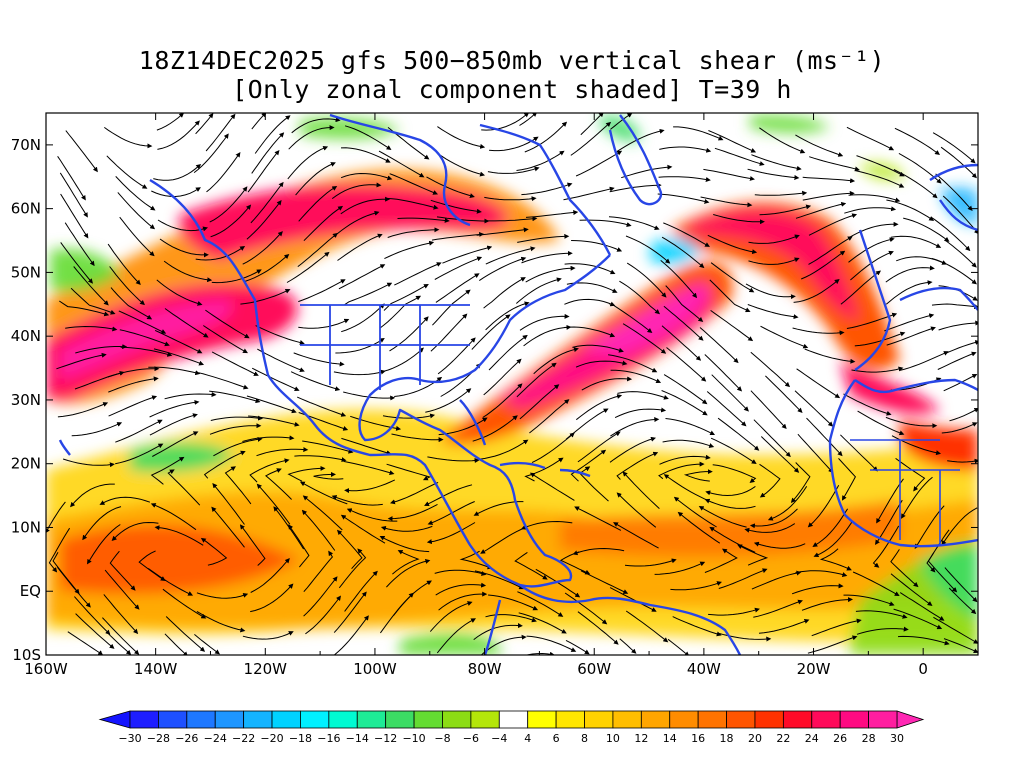 This screenshot has height=768, width=1024. What do you see at coordinates (26, 655) in the screenshot?
I see `lat-tick-label: 10S` at bounding box center [26, 655].